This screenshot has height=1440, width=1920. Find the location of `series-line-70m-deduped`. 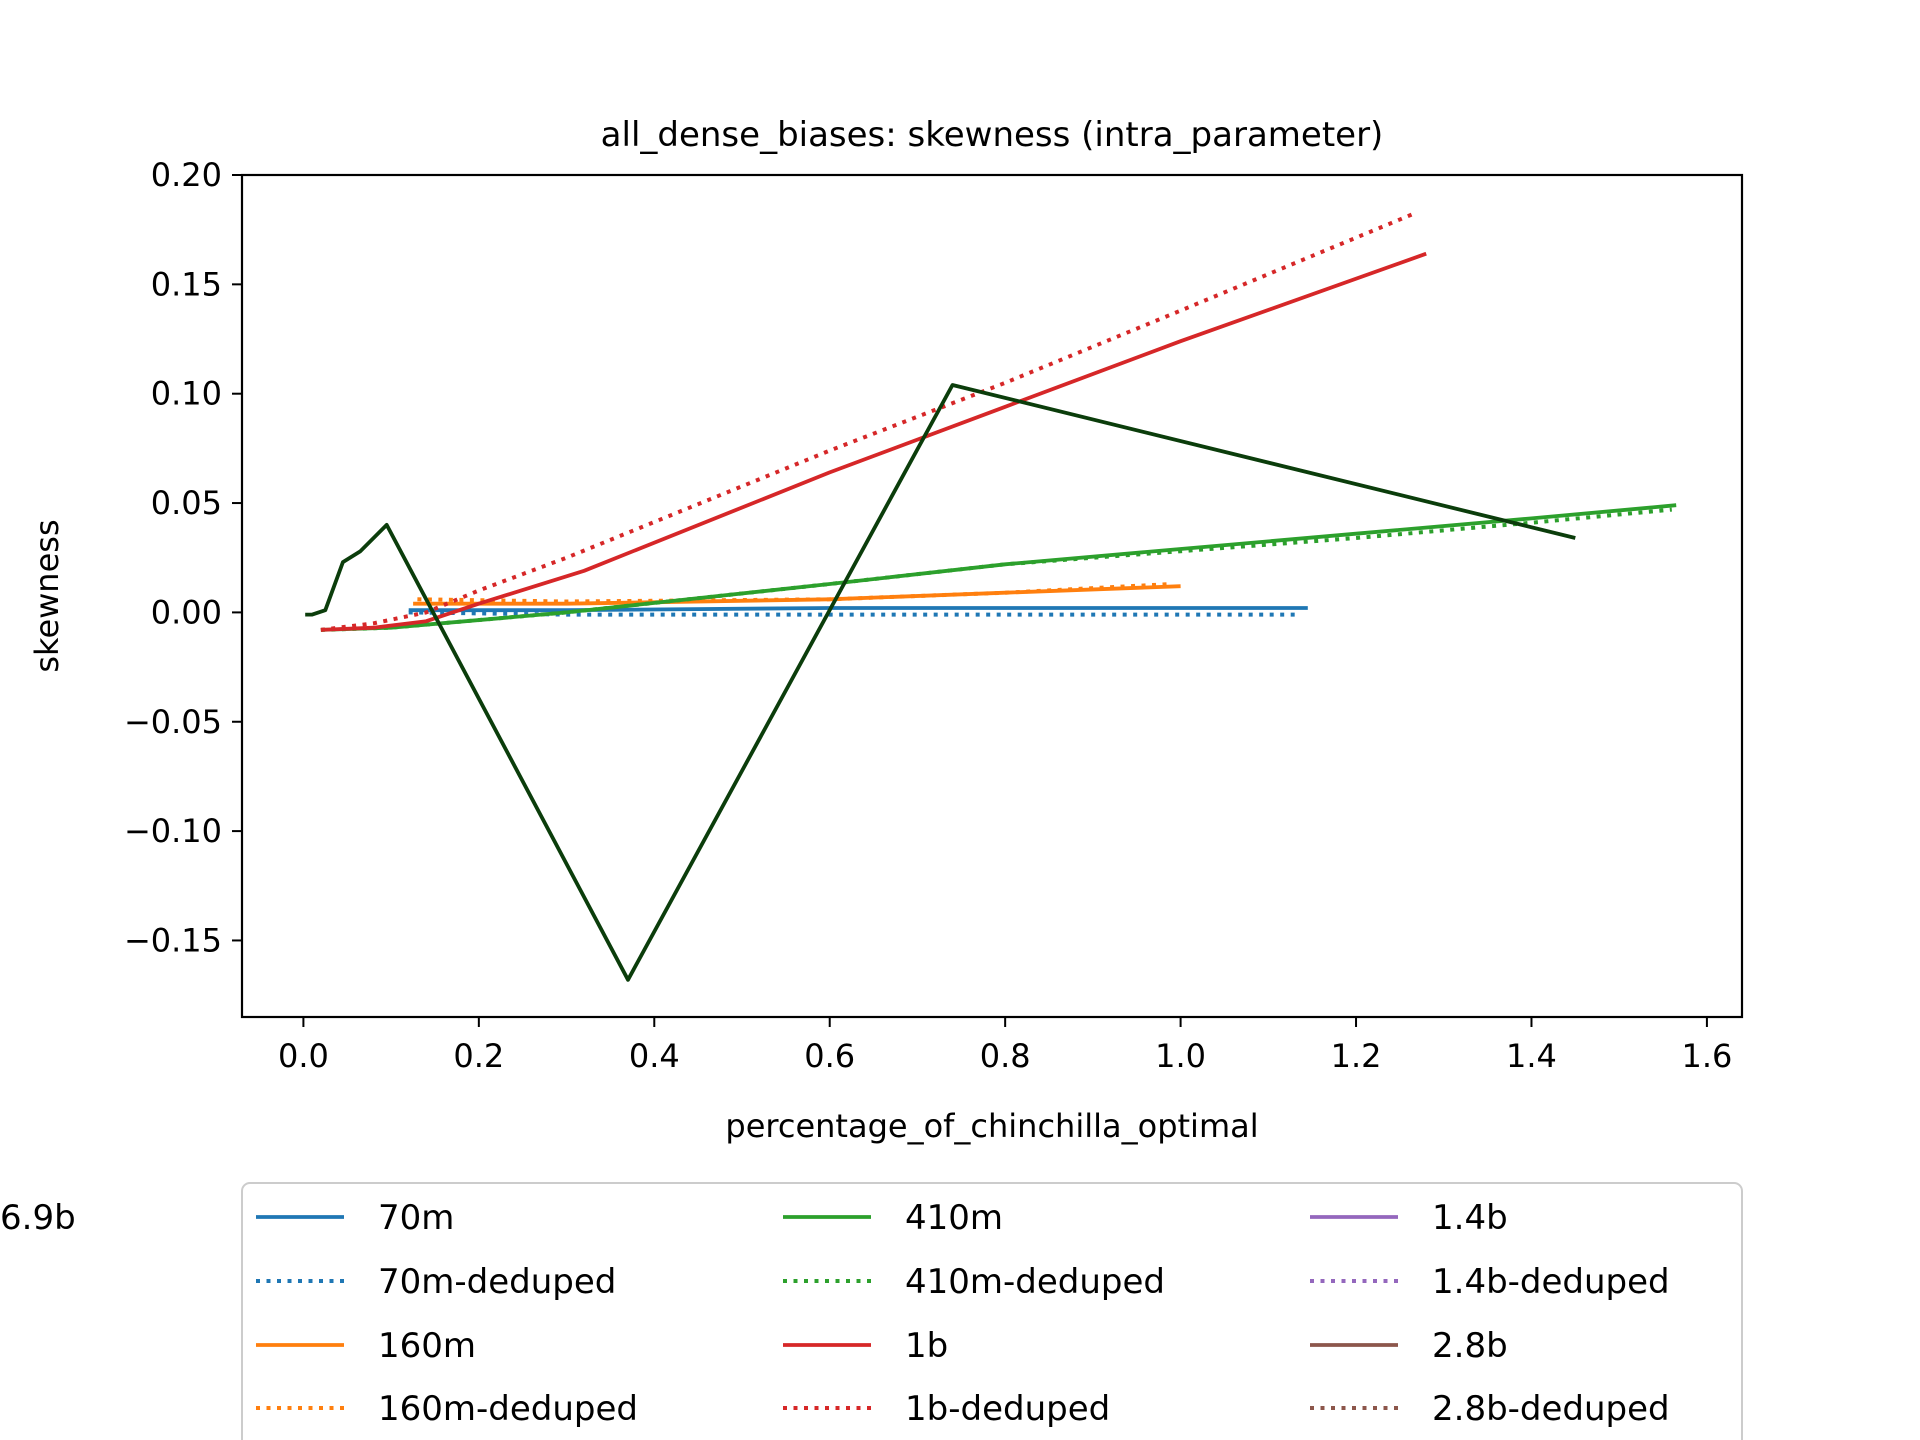

series-line-70m-deduped is located at coordinates (853, 613).